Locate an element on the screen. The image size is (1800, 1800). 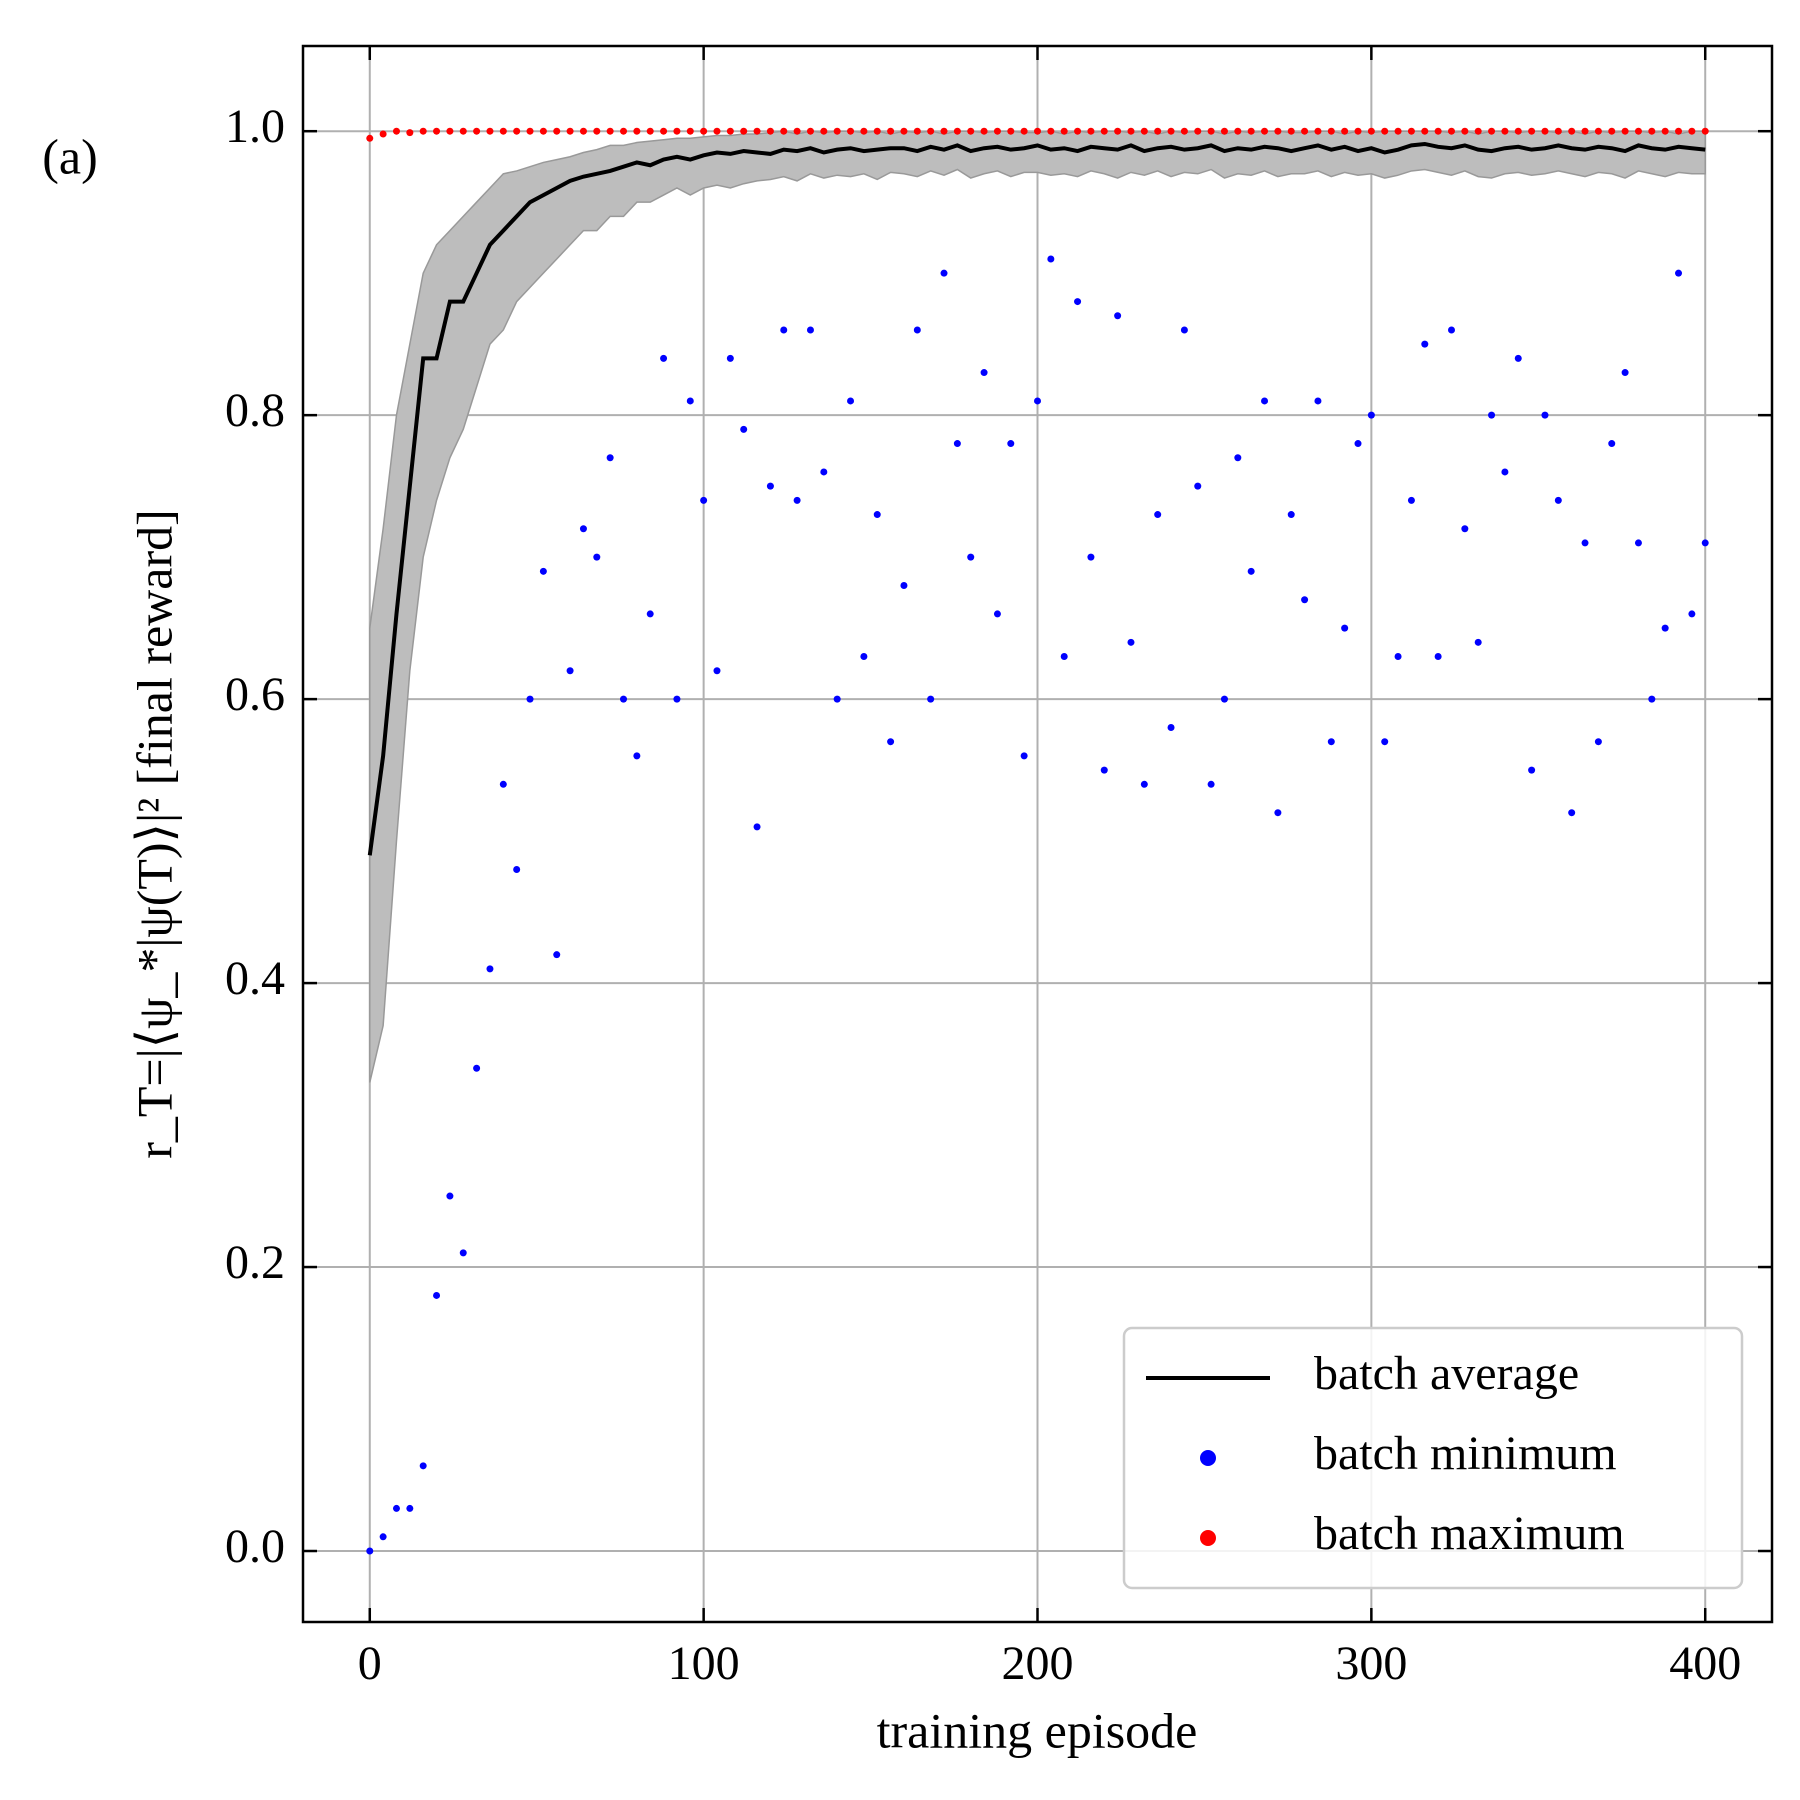
y-tick-label: 0.2 is located at coordinates (255, 1262).